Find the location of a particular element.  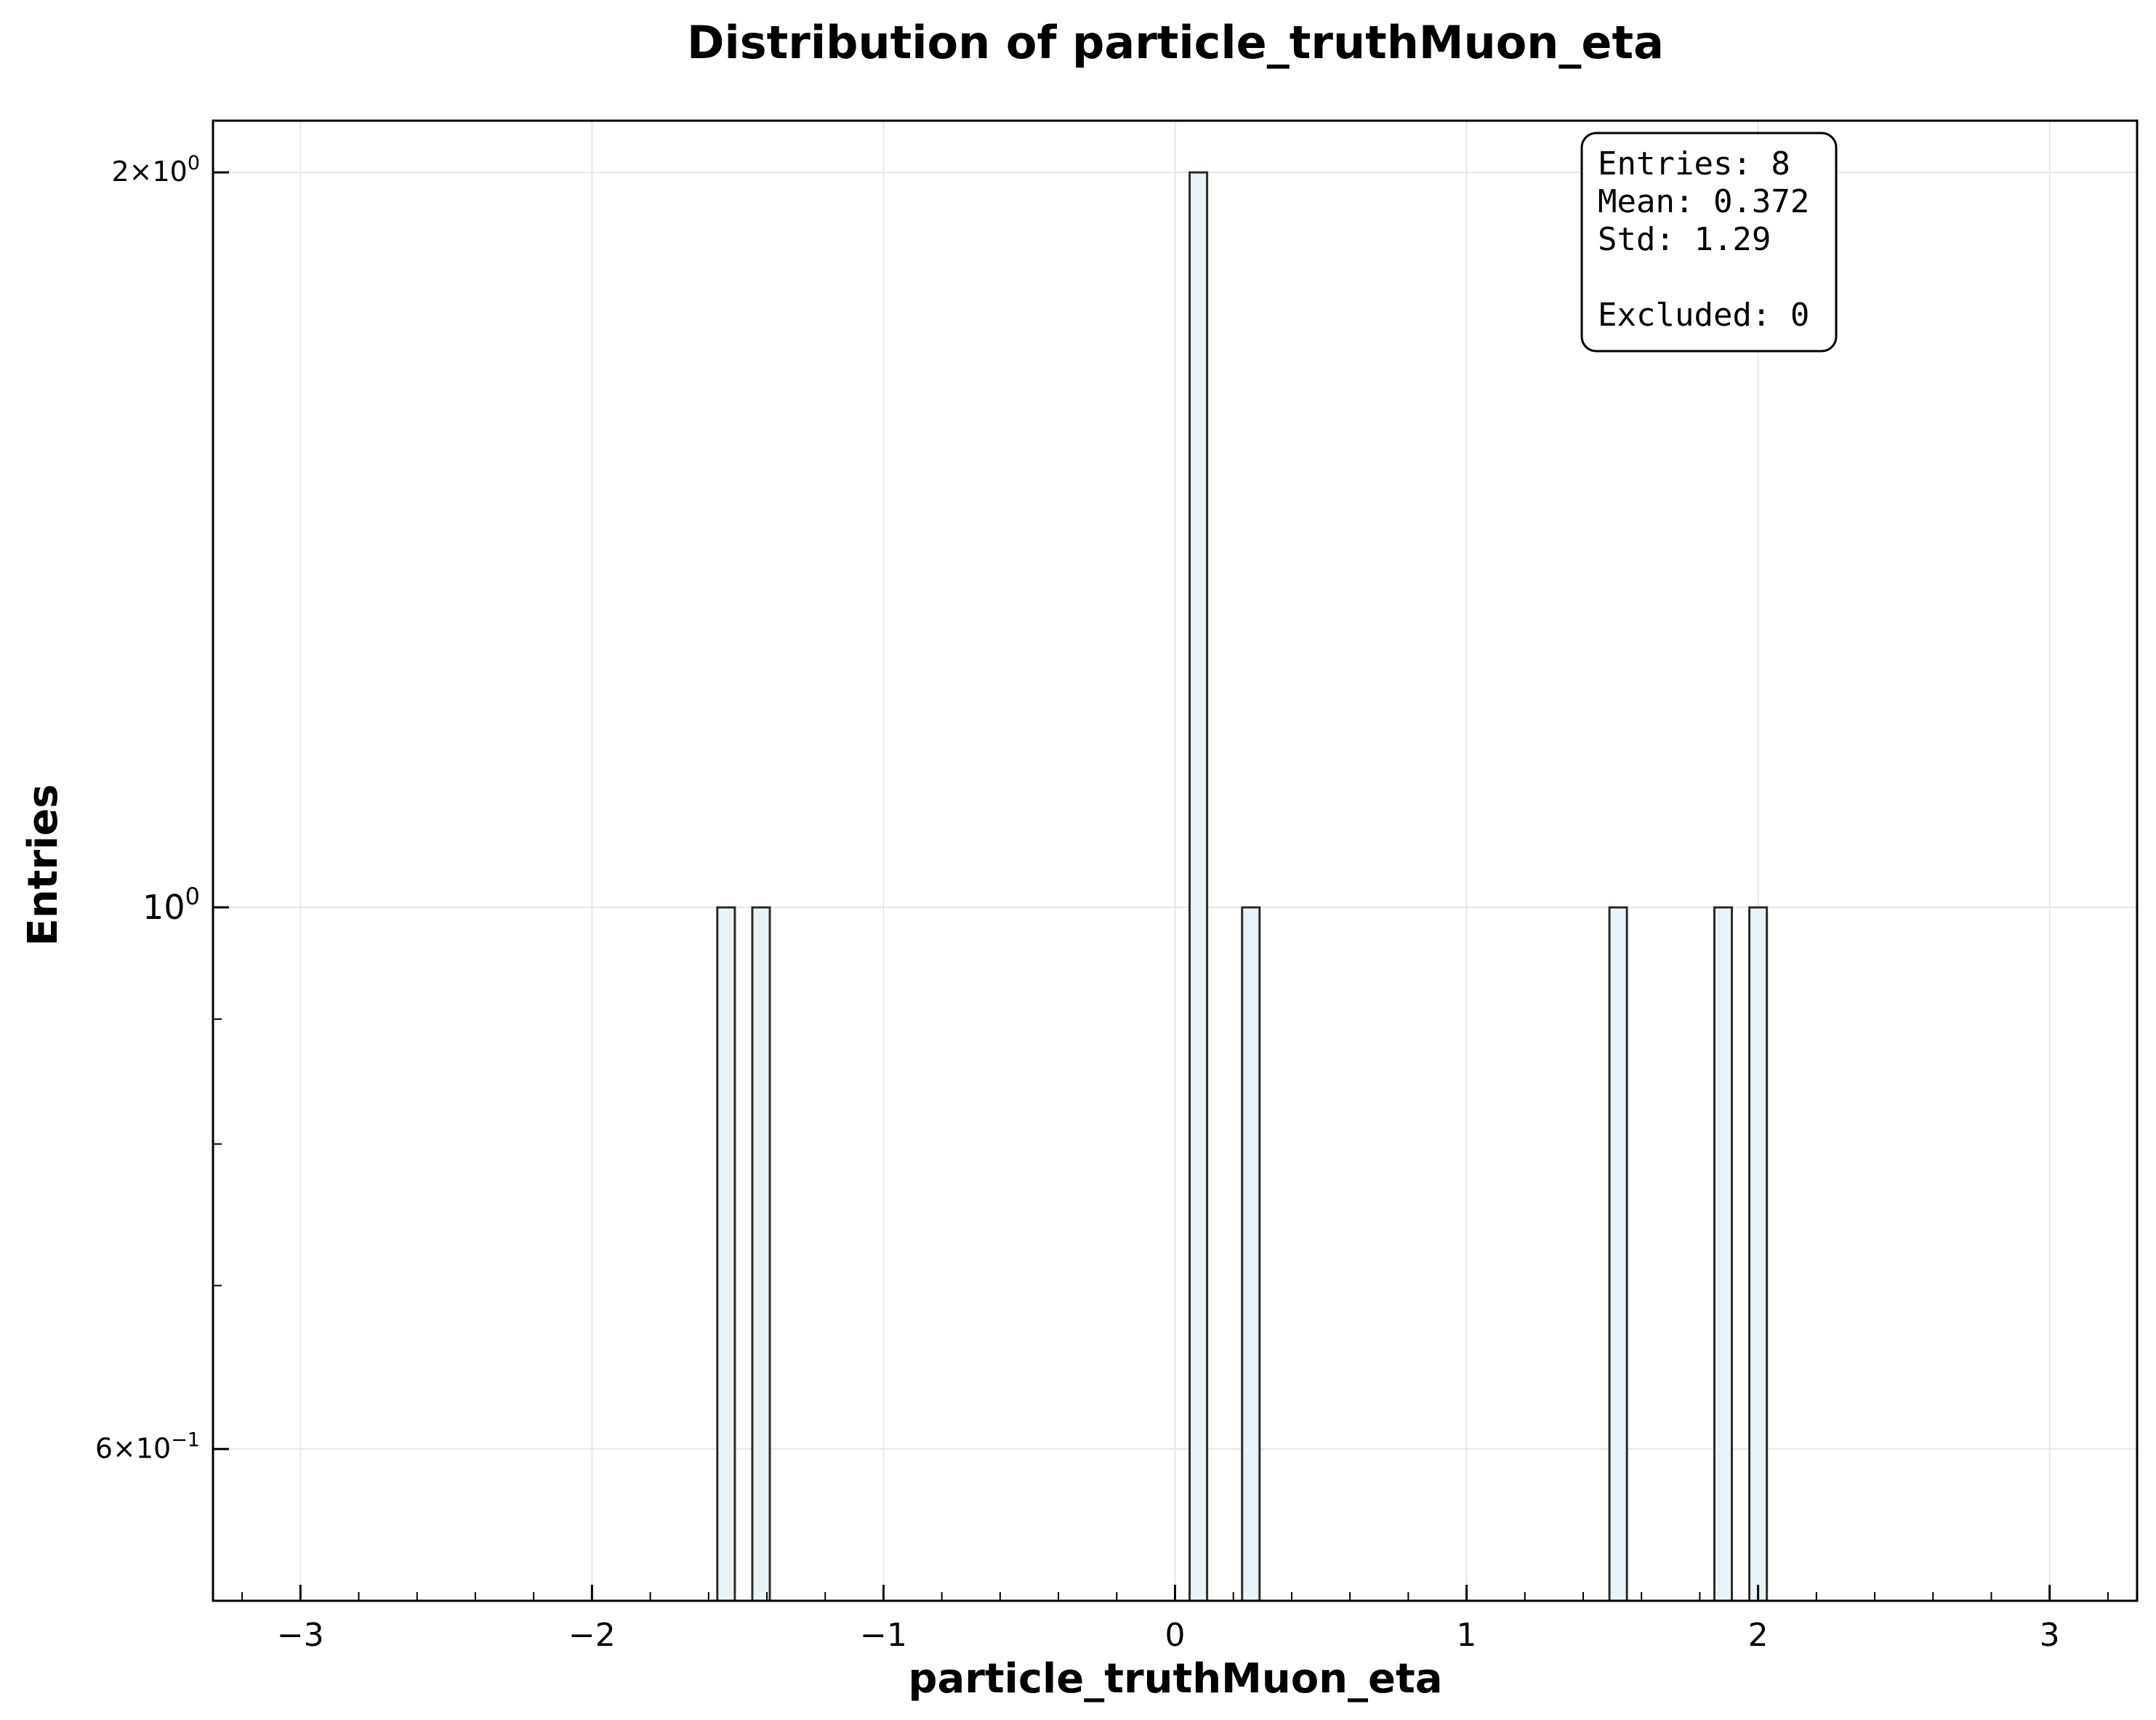

x-axis-label: particle_truthMuon_eta is located at coordinates (1175, 1679).